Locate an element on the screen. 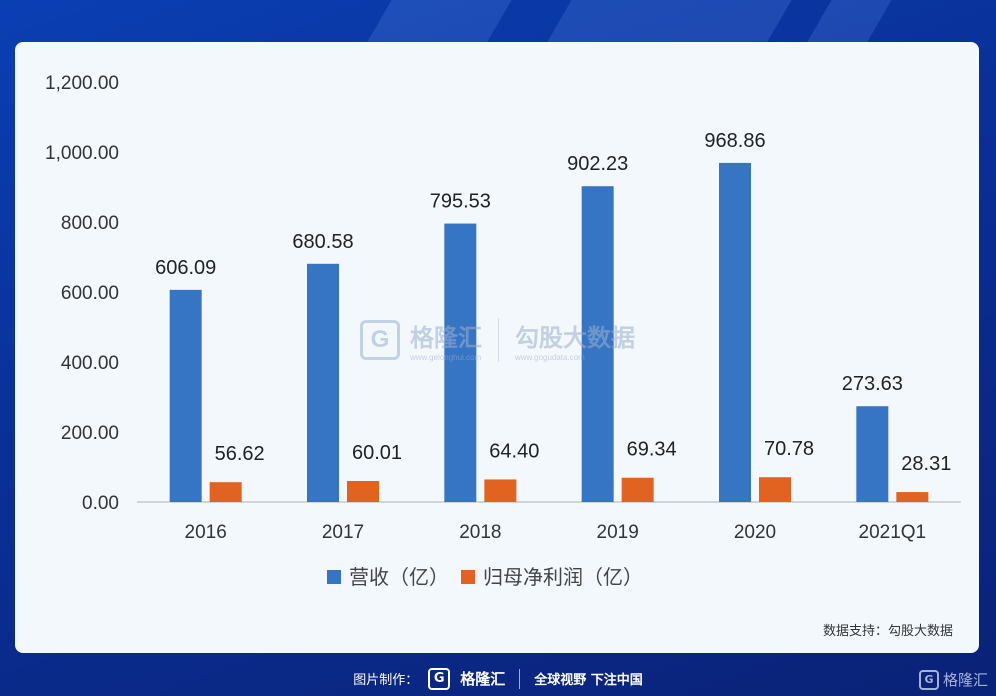 The height and width of the screenshot is (696, 996). footer-slogan: 全球视野 下注中国 is located at coordinates (588, 680).